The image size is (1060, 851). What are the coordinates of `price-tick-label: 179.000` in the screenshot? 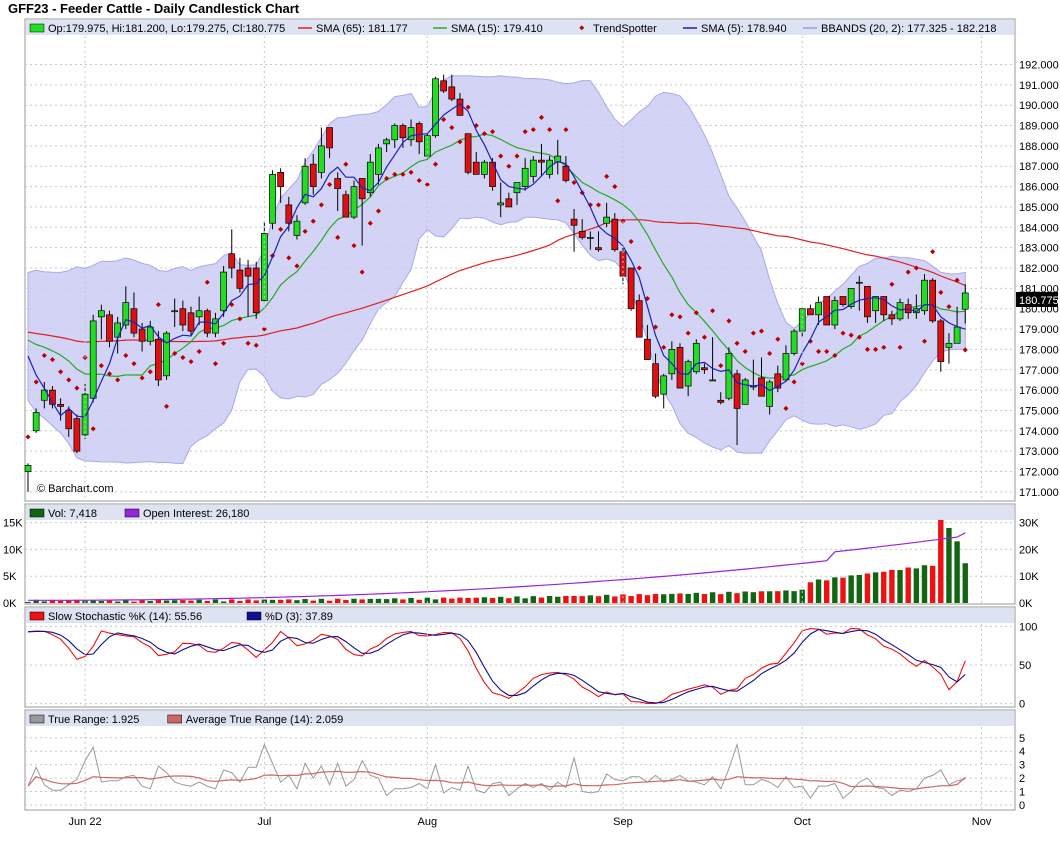 It's located at (1039, 330).